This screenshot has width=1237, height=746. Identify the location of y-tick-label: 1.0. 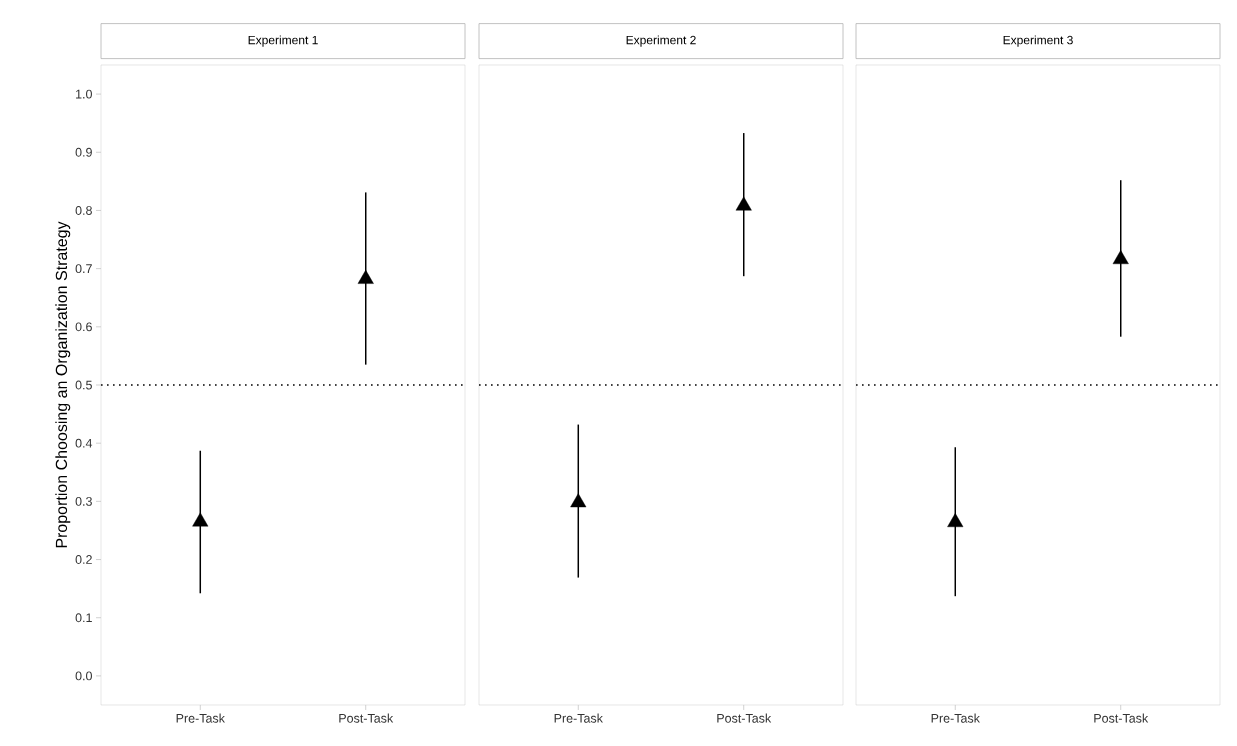
(84, 94).